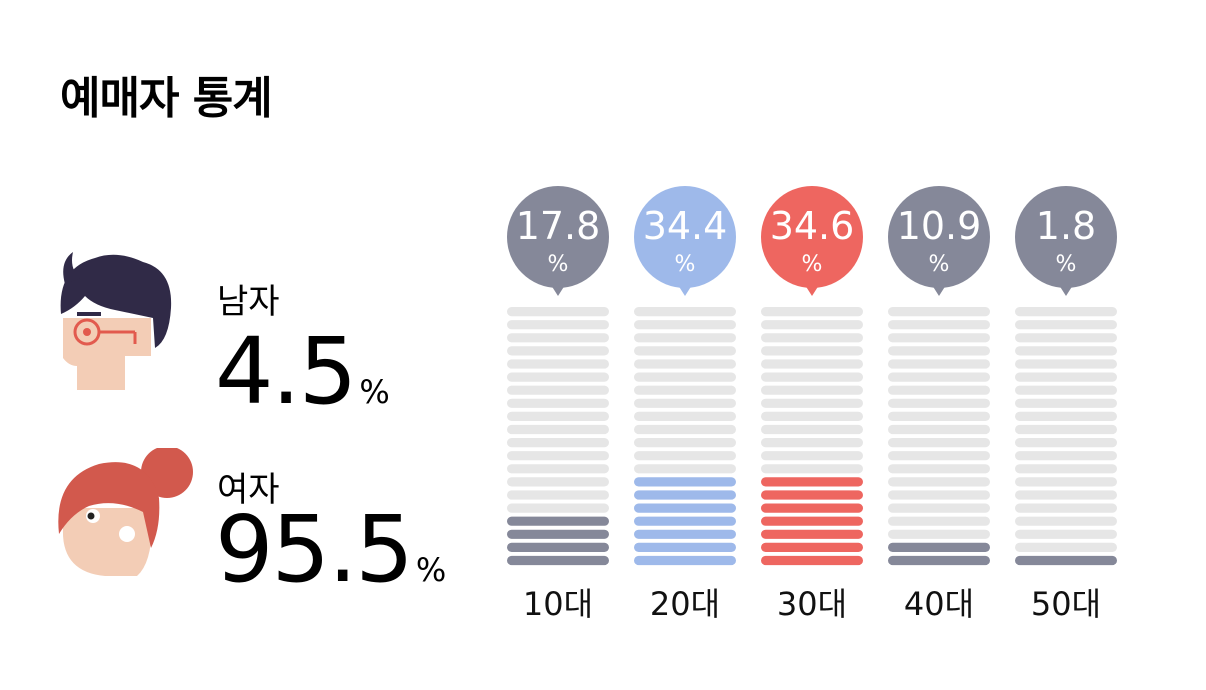 This screenshot has width=1206, height=690. What do you see at coordinates (939, 241) in the screenshot?
I see `value-bubble: 10.9%` at bounding box center [939, 241].